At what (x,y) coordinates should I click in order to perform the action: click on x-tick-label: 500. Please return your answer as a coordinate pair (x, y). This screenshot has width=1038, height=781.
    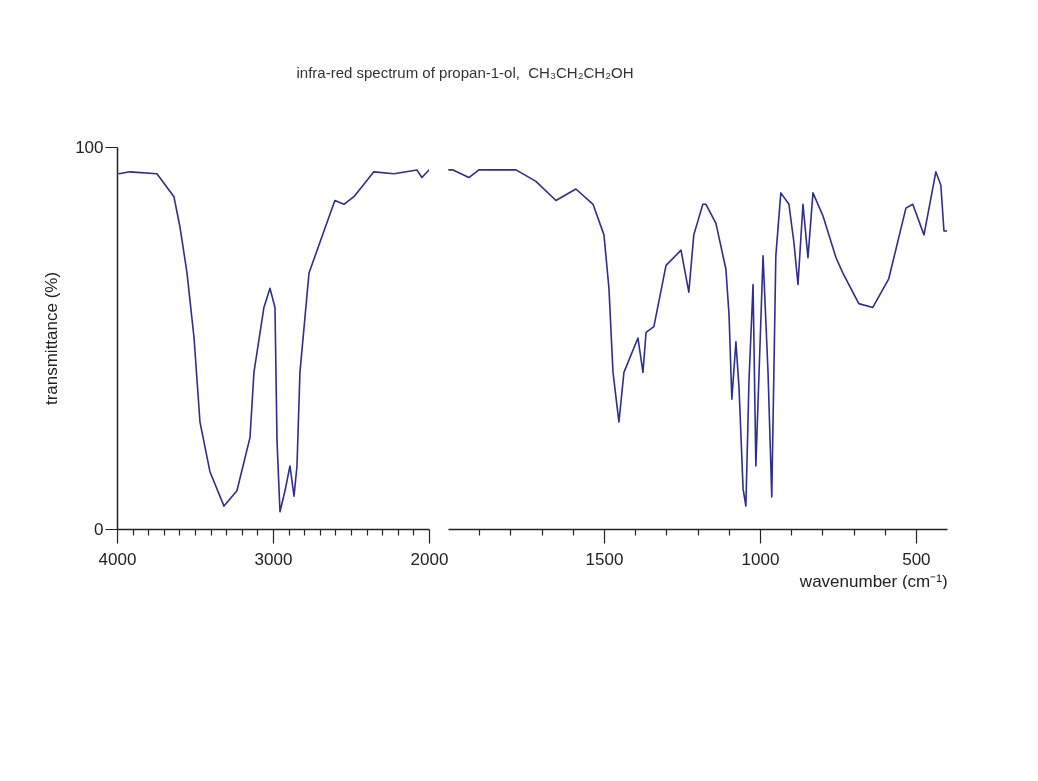
    Looking at the image, I should click on (916, 559).